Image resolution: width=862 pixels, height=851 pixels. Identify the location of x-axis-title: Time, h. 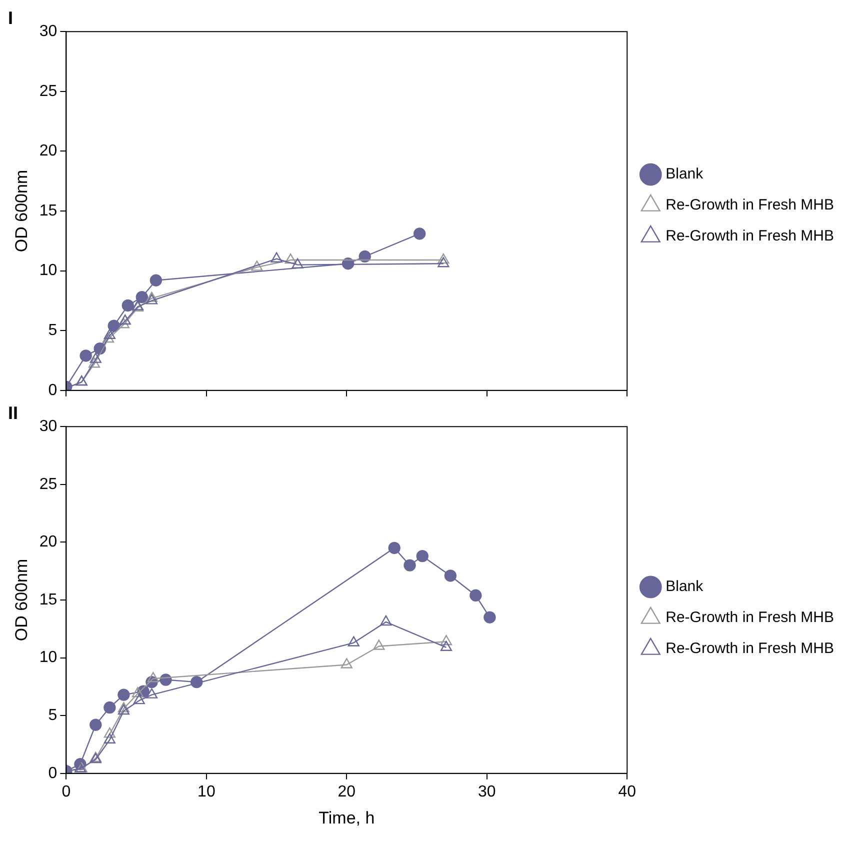
(346, 818).